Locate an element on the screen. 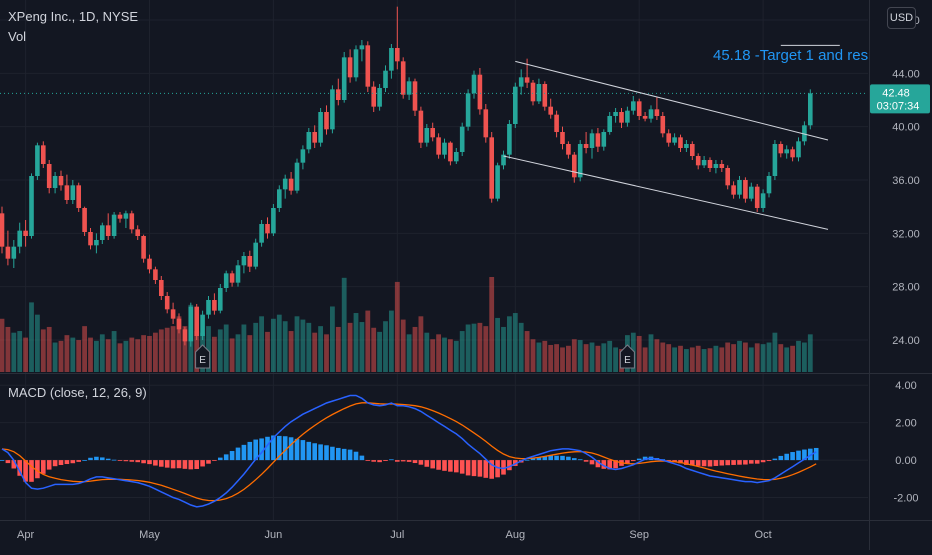 The width and height of the screenshot is (932, 555). symbol-legend: XPeng Inc., 1D, NYSE is located at coordinates (73, 16).